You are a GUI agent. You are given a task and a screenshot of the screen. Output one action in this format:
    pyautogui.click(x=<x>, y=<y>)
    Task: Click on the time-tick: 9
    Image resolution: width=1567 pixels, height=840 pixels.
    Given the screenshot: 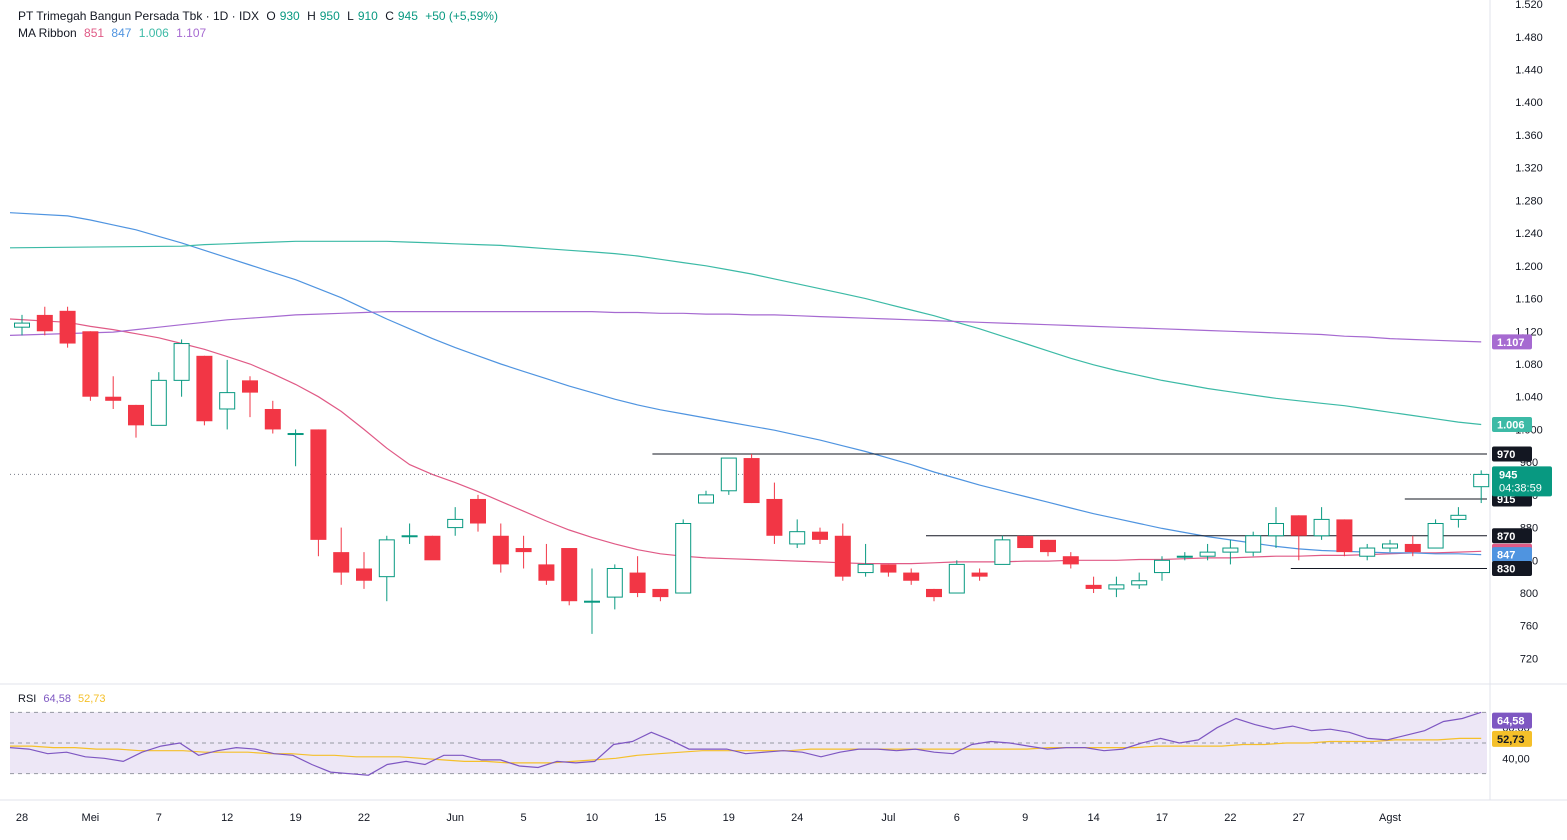 What is the action you would take?
    pyautogui.click(x=1025, y=818)
    